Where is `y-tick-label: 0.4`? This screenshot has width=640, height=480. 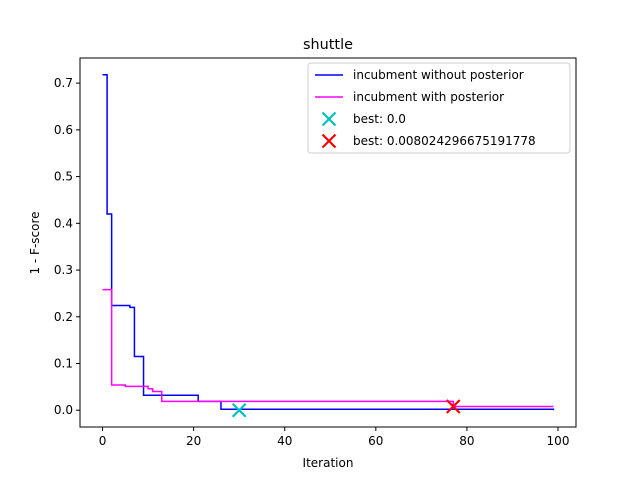 y-tick-label: 0.4 is located at coordinates (63, 223).